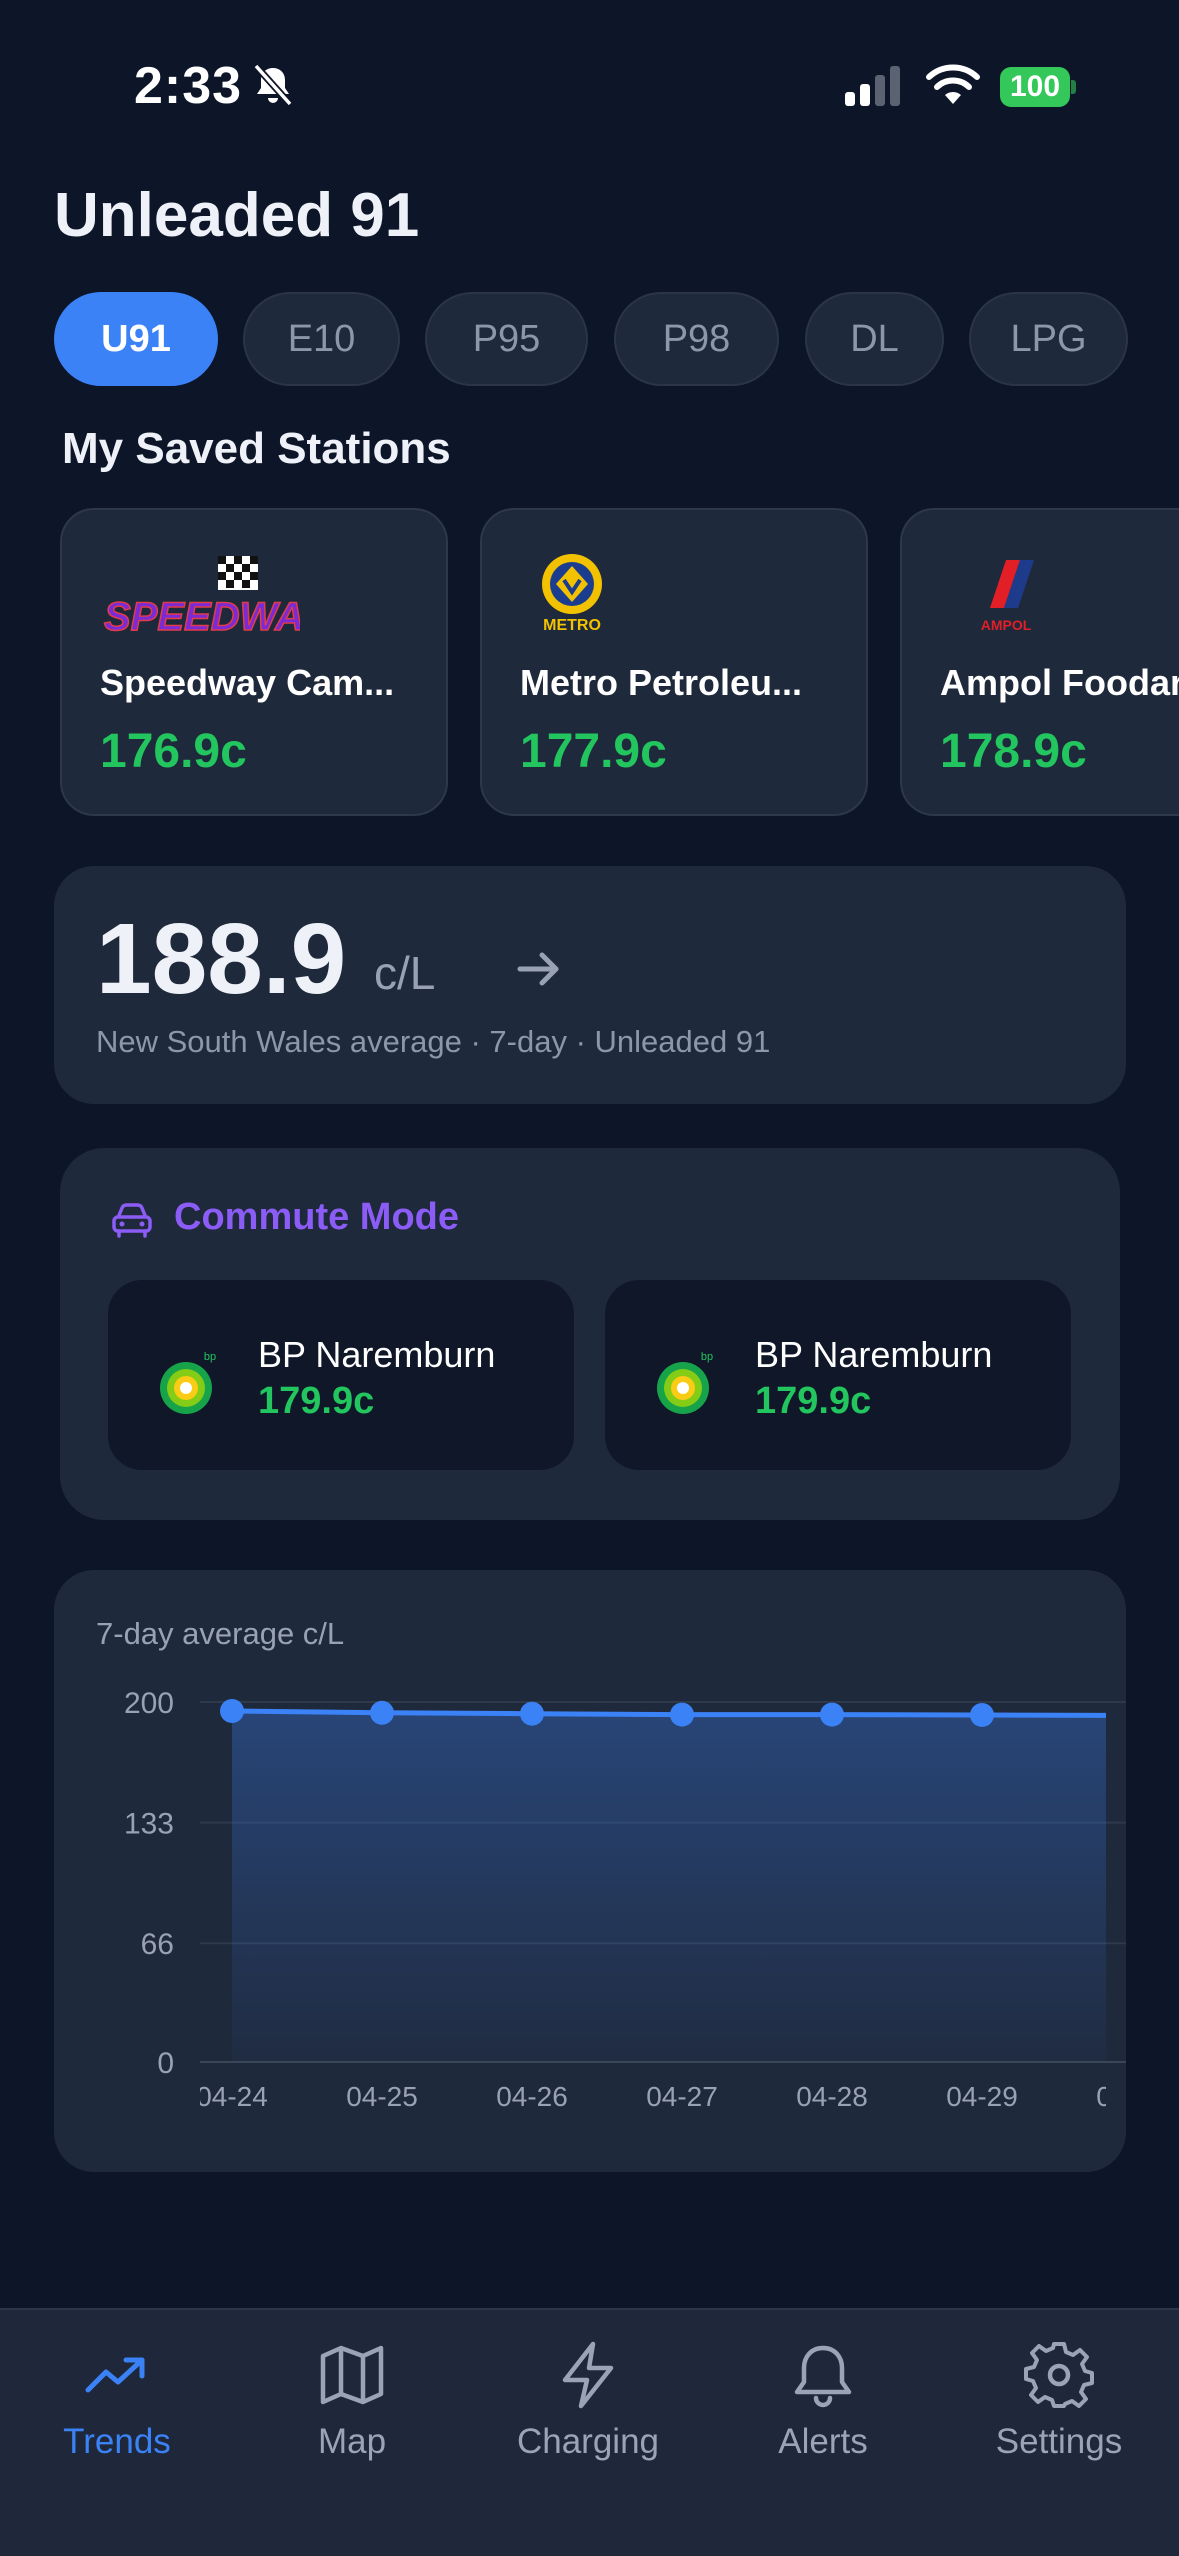  I want to click on tab-map: Map, so click(352, 2410).